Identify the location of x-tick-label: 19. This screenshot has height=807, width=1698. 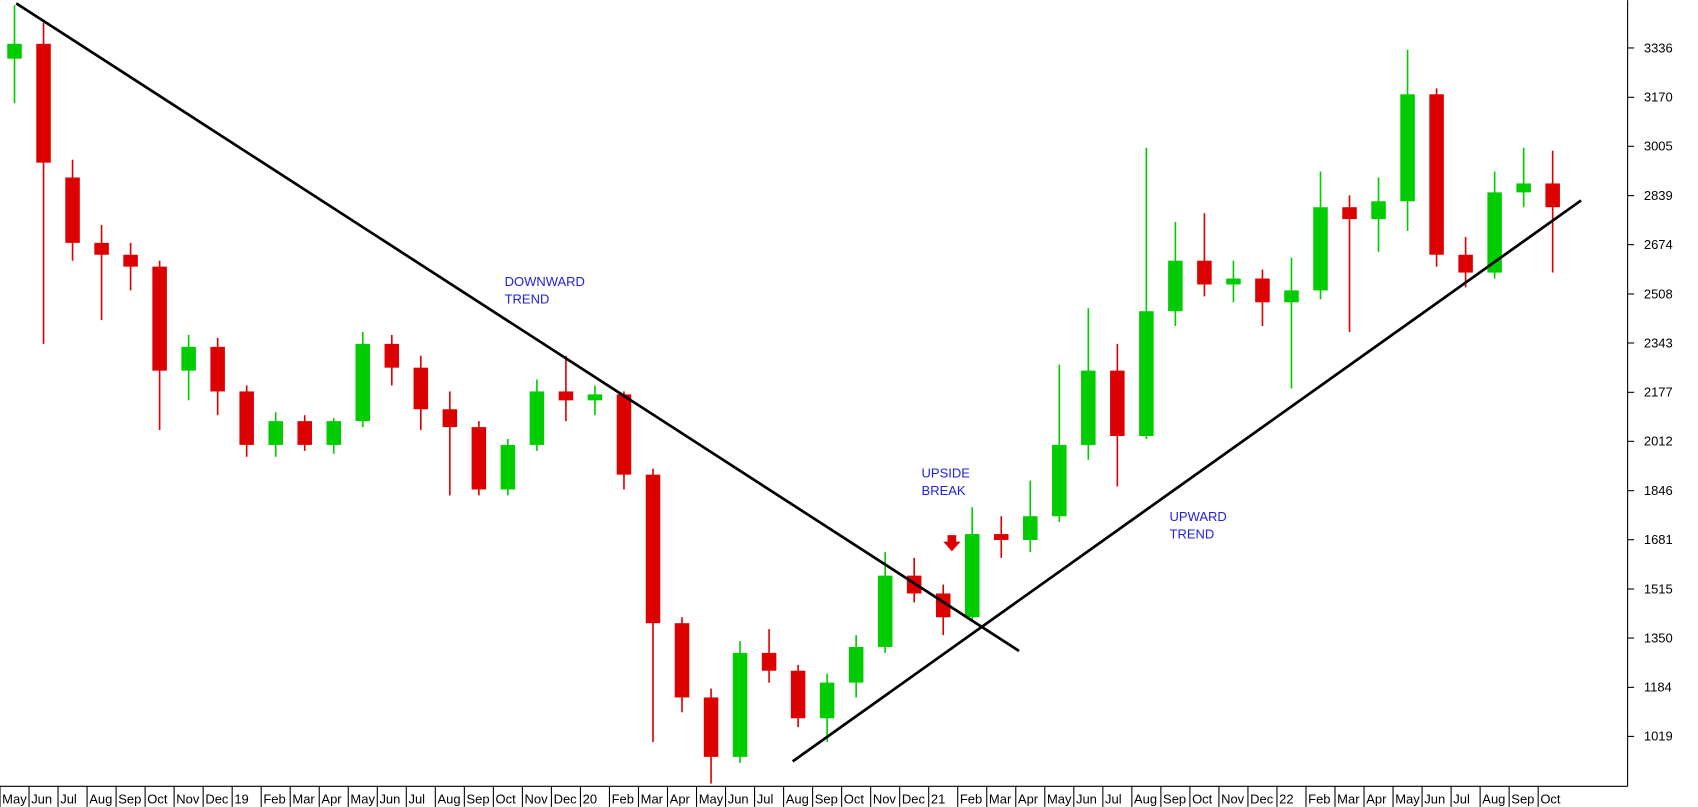
(241, 799).